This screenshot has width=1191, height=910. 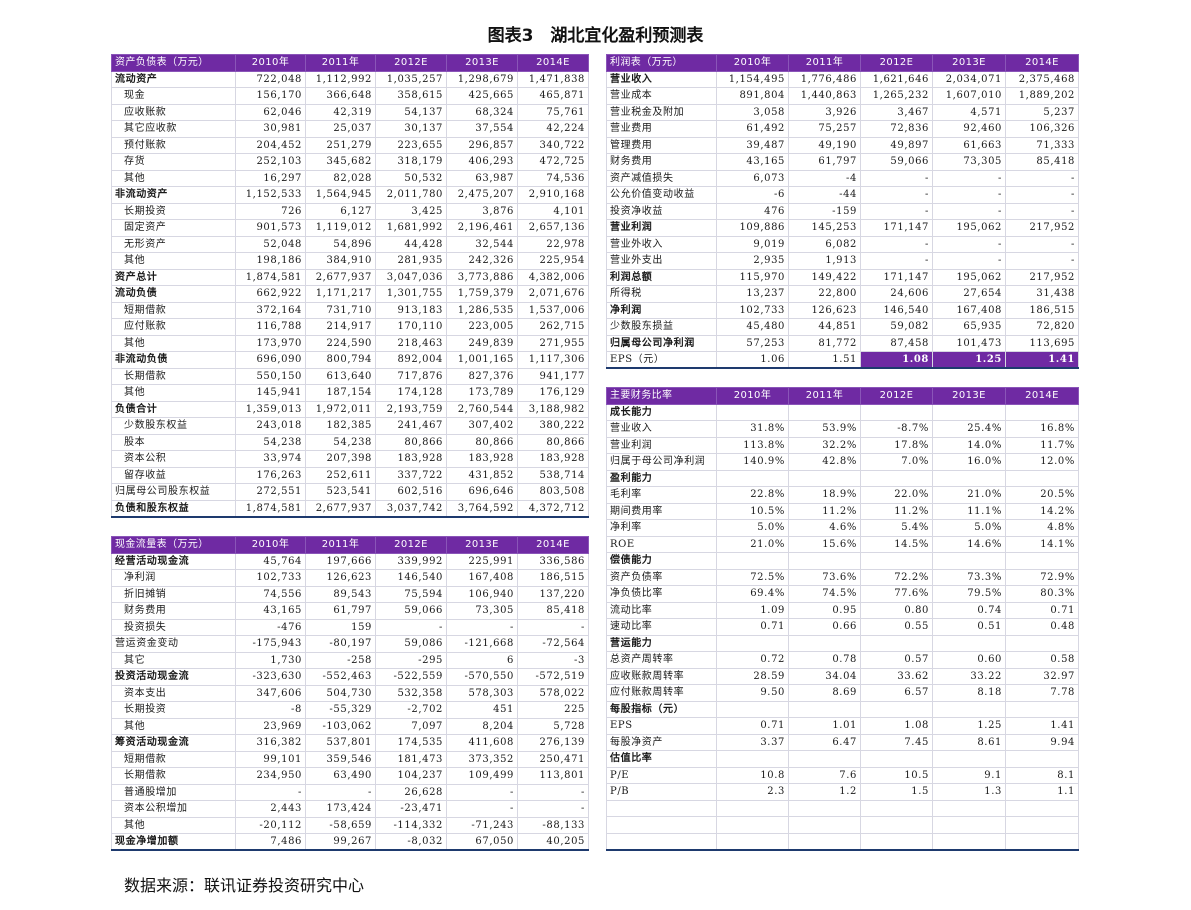 I want to click on value-cell: 1.09, so click(x=752, y=610).